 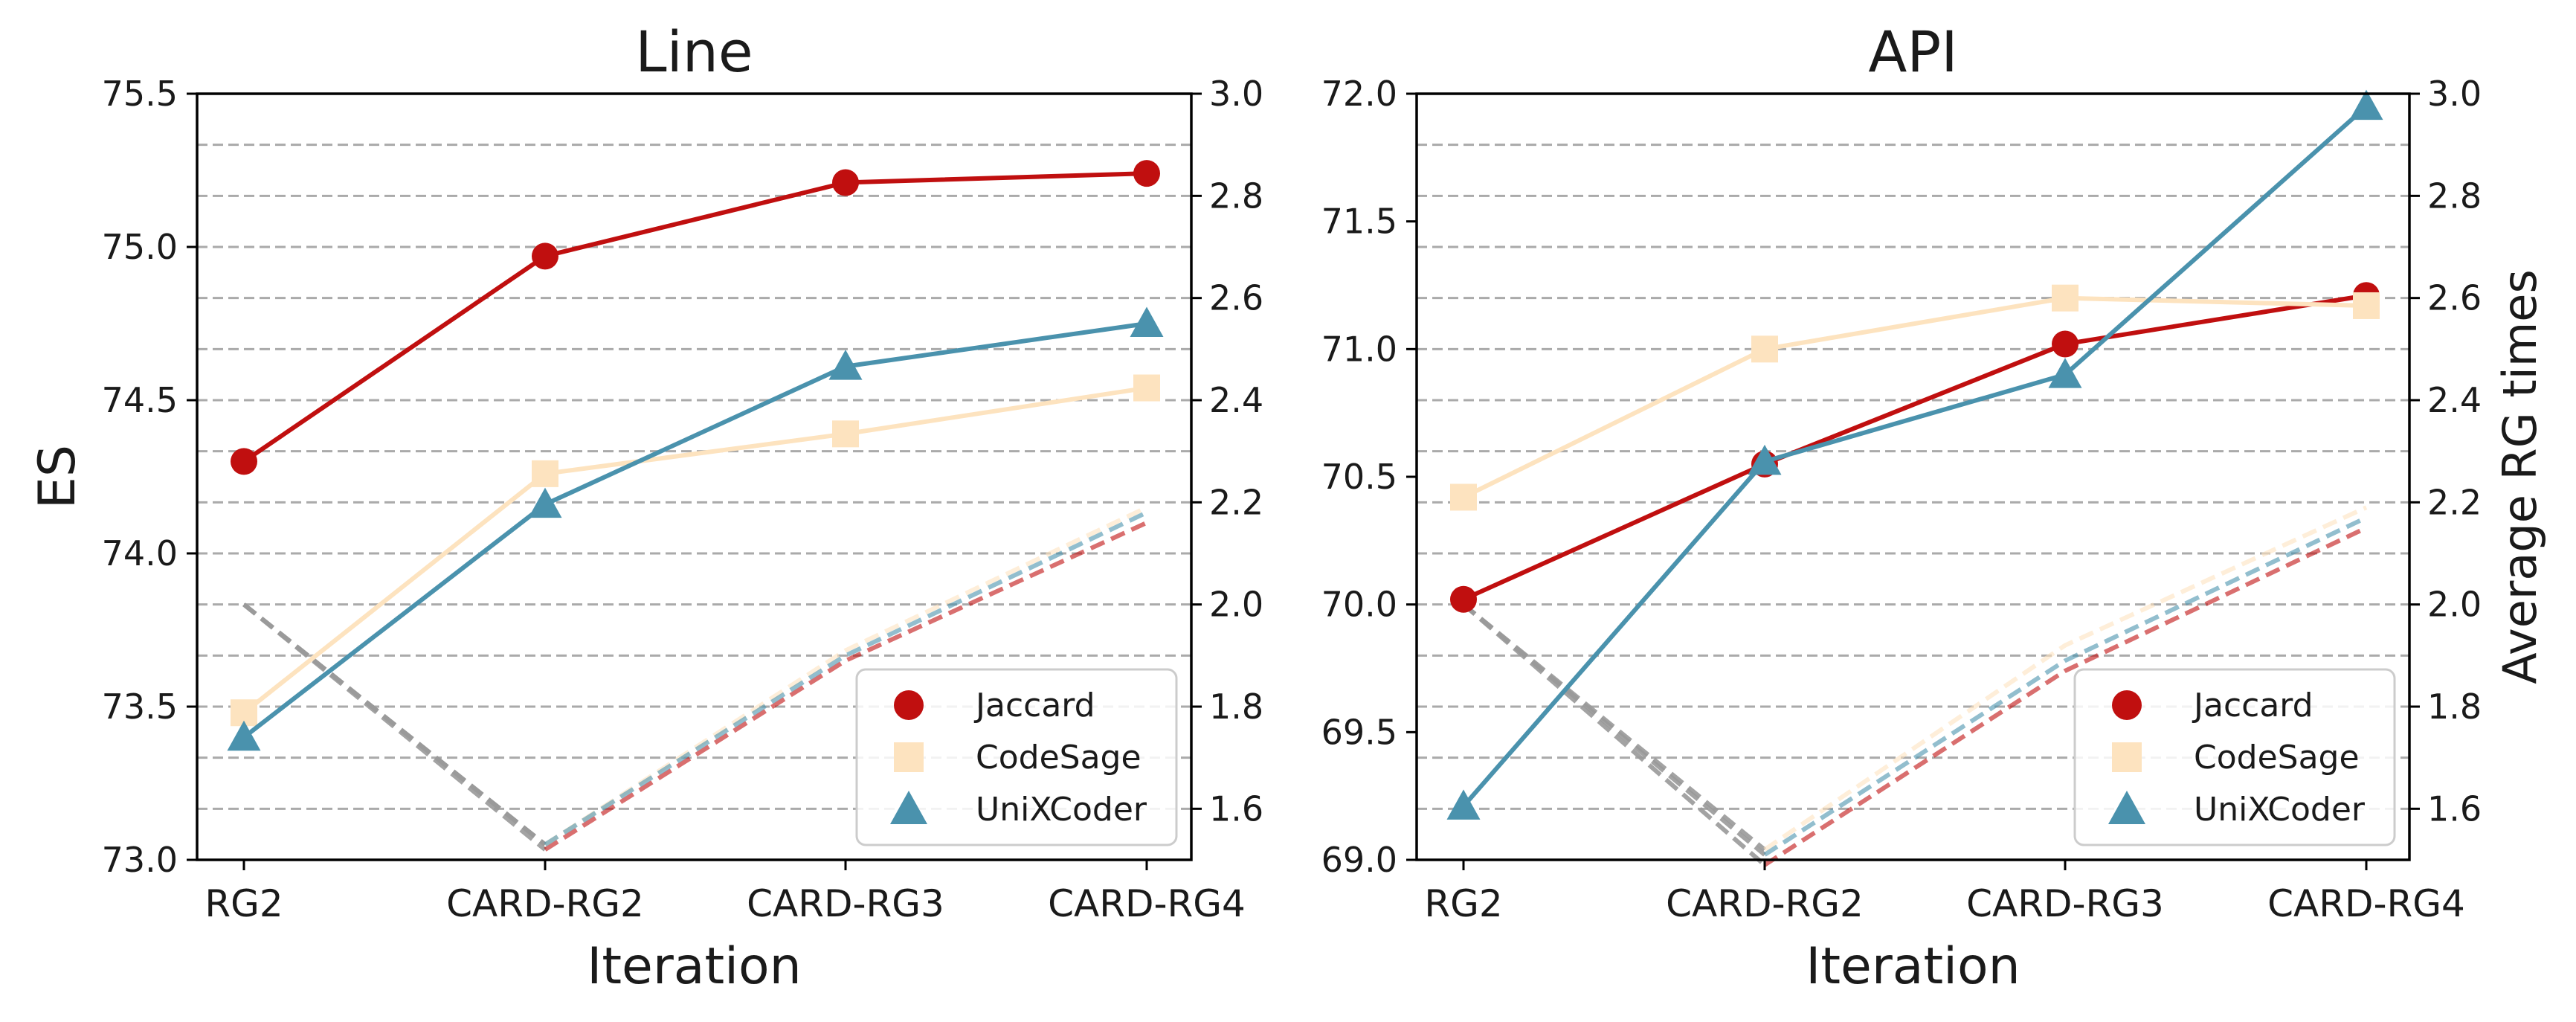 I want to click on y-tick-label: 75.0, so click(x=140, y=247).